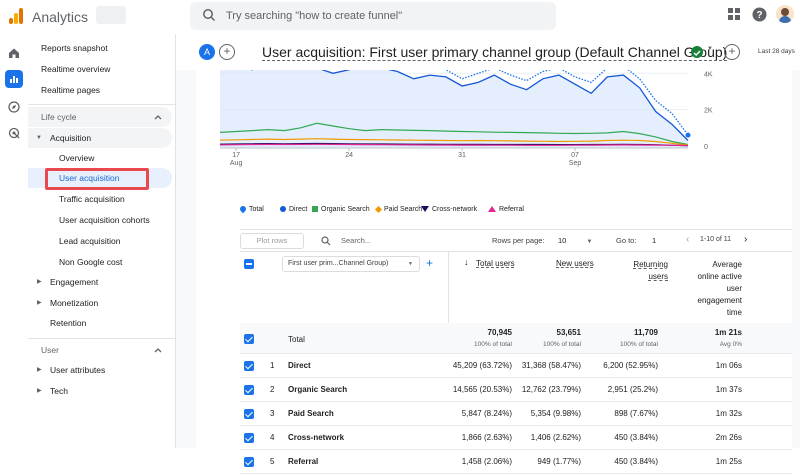 The image size is (800, 474). Describe the element at coordinates (77, 158) in the screenshot. I see `nav-overview: Overview` at that location.